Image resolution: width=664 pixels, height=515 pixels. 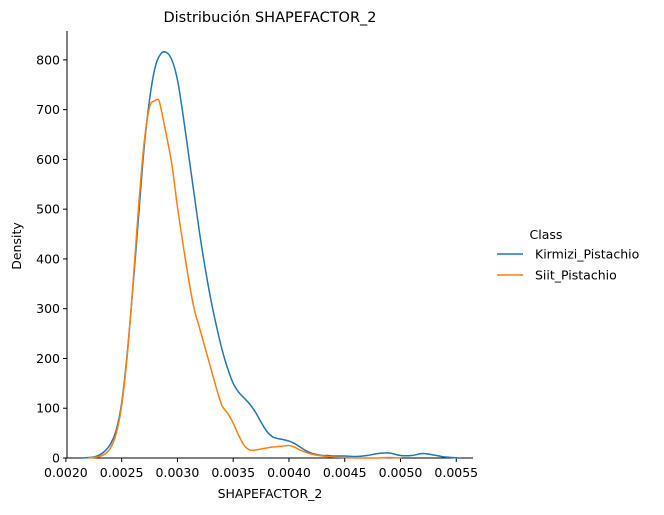 What do you see at coordinates (456, 472) in the screenshot?
I see `x-tick-label: 0.0055` at bounding box center [456, 472].